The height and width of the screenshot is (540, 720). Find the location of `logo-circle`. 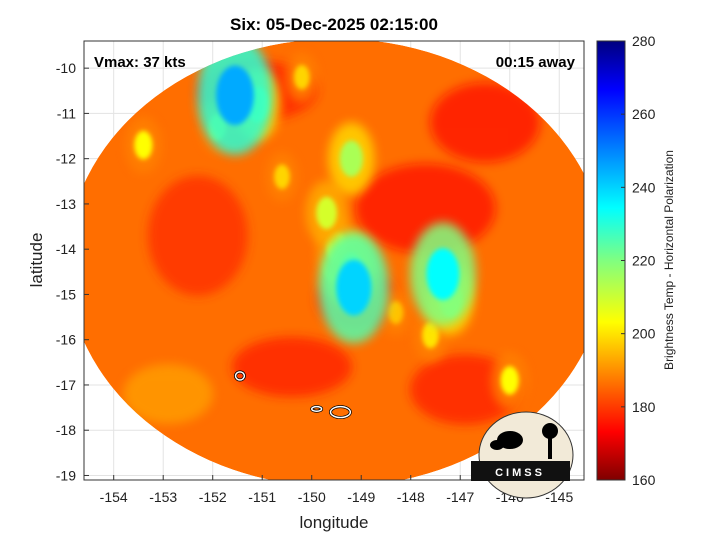

logo-circle is located at coordinates (526, 455).